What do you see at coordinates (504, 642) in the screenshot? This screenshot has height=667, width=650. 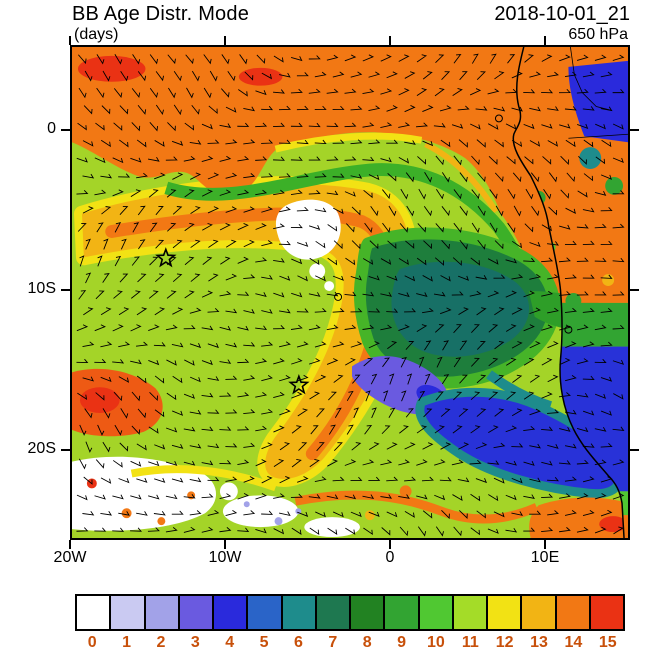 I see `colorbar-label: 12` at bounding box center [504, 642].